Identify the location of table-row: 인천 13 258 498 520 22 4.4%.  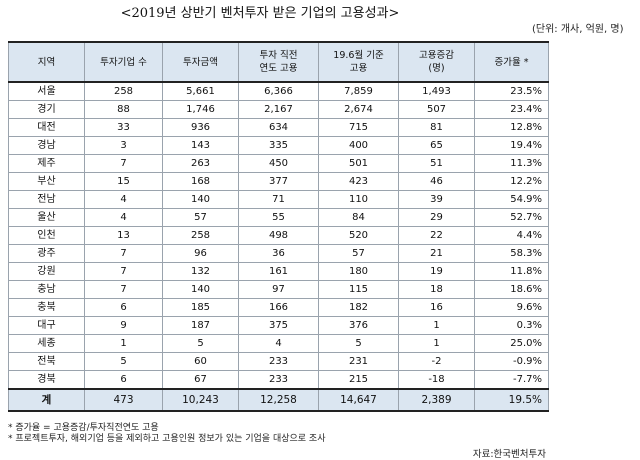
(278, 235).